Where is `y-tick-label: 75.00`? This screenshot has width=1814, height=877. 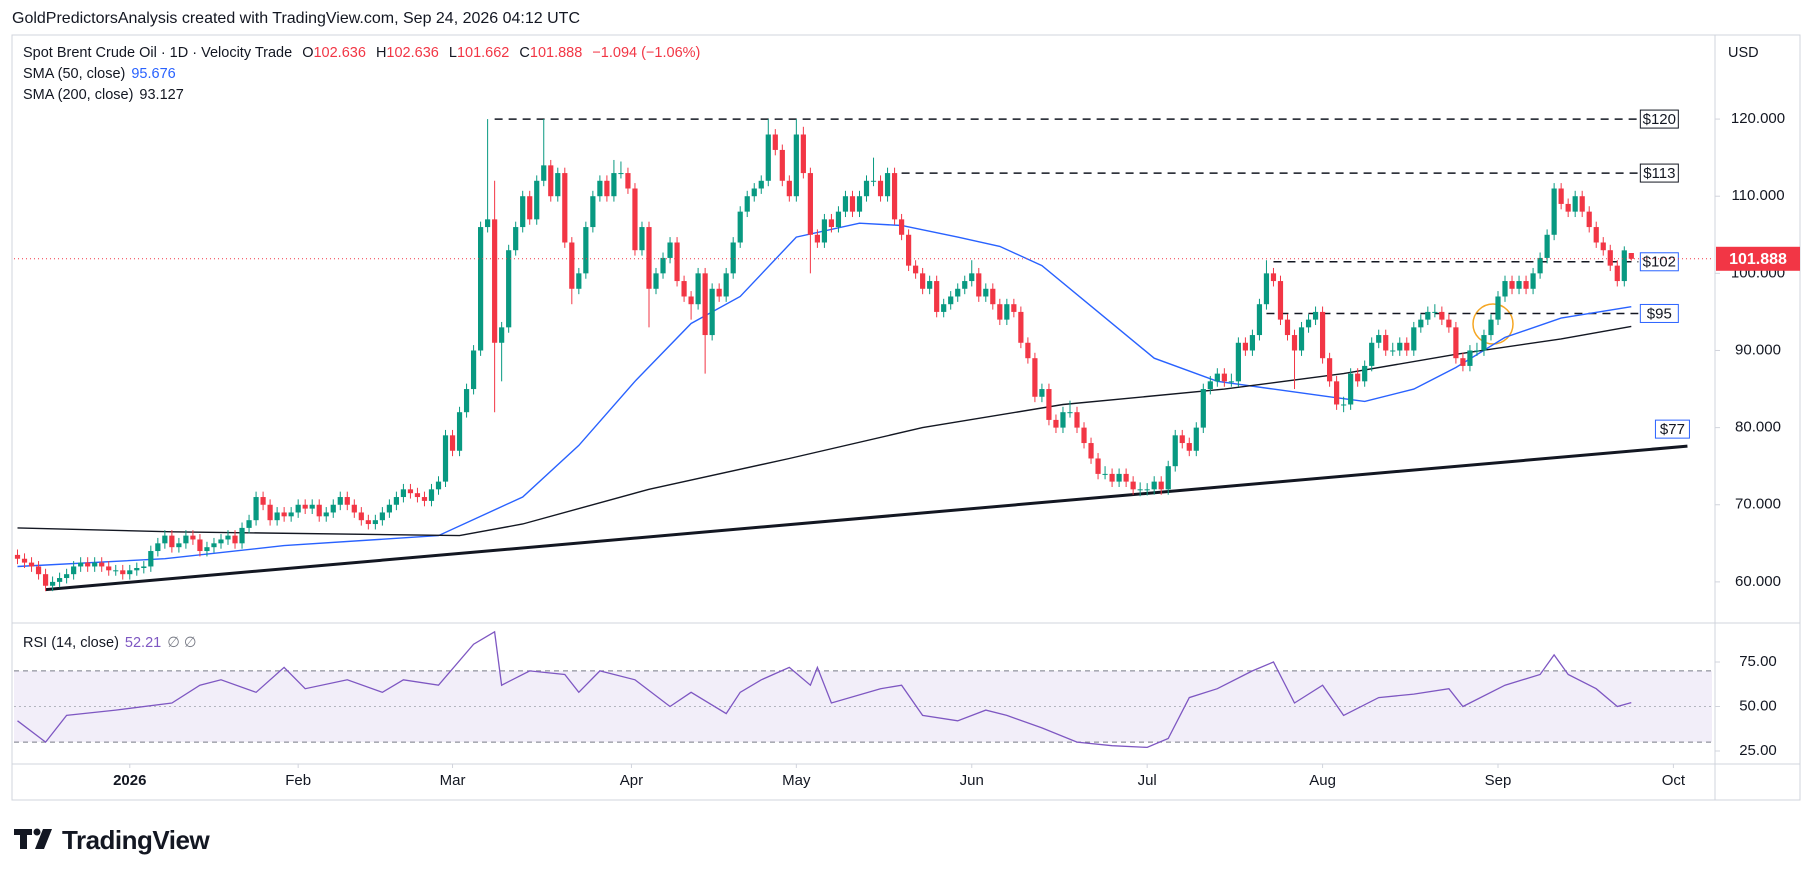 y-tick-label: 75.00 is located at coordinates (1758, 661).